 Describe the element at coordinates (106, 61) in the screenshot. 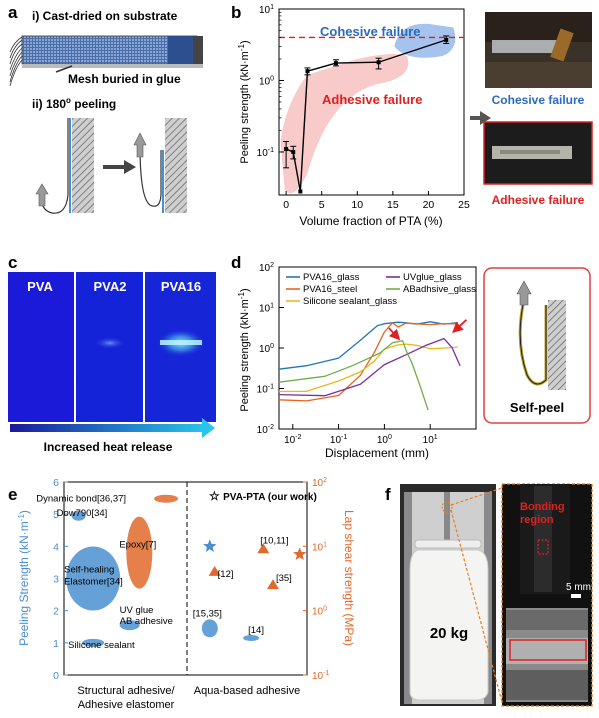

I see `mesh-substrate-illustration` at that location.